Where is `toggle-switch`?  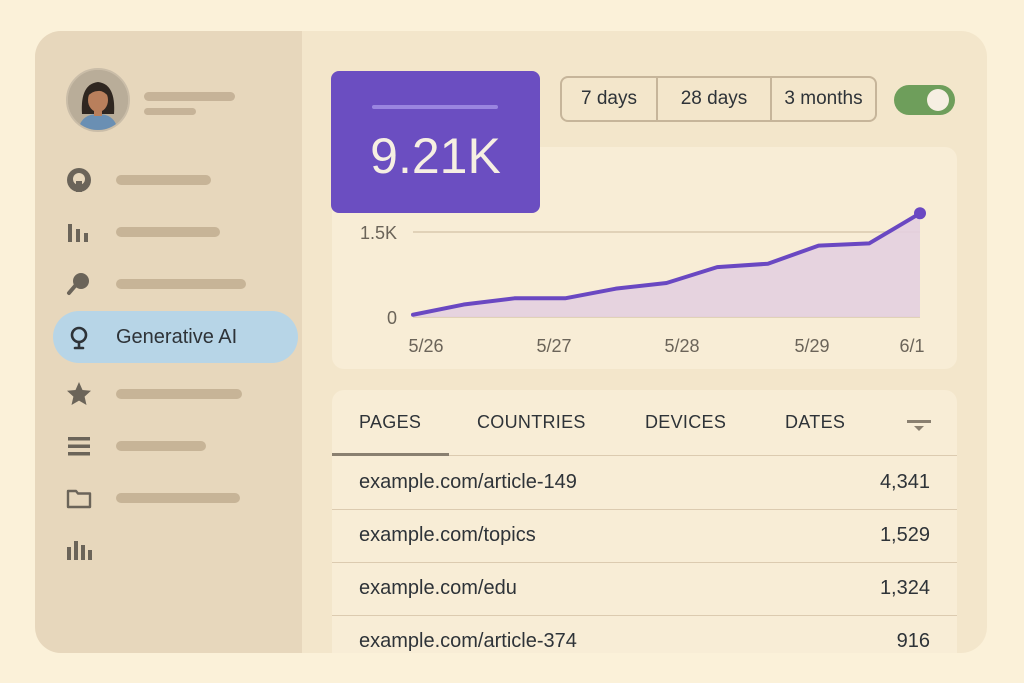 toggle-switch is located at coordinates (924, 100).